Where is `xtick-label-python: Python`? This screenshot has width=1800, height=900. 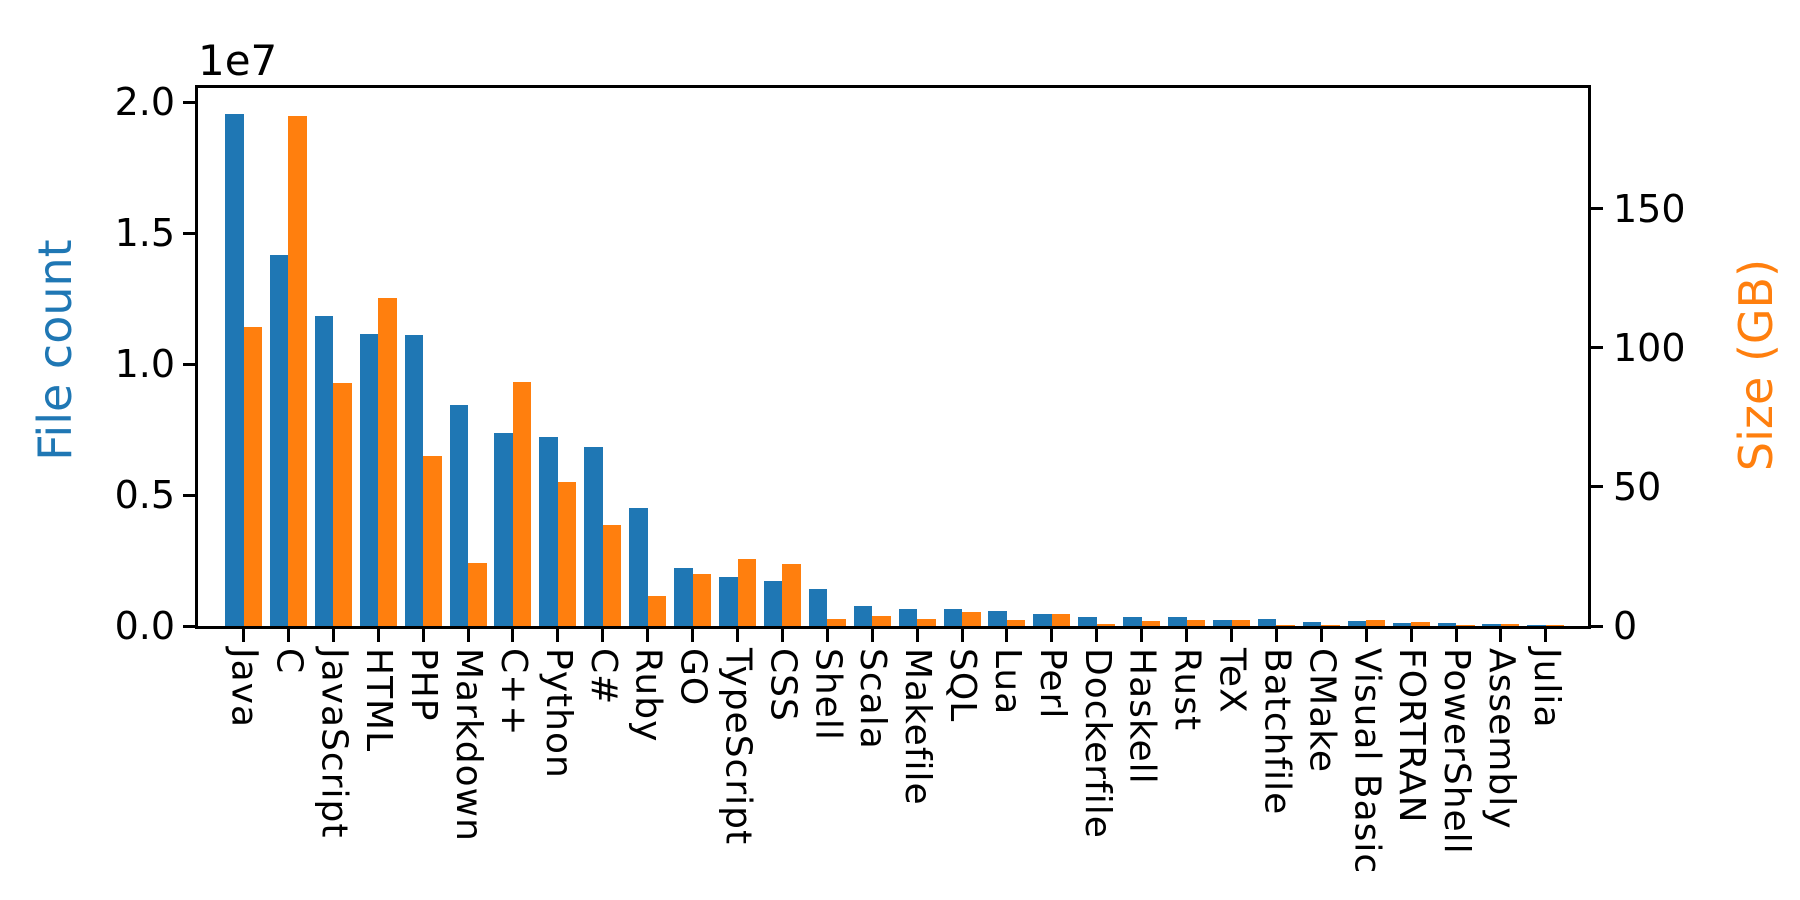 xtick-label-python: Python is located at coordinates (558, 713).